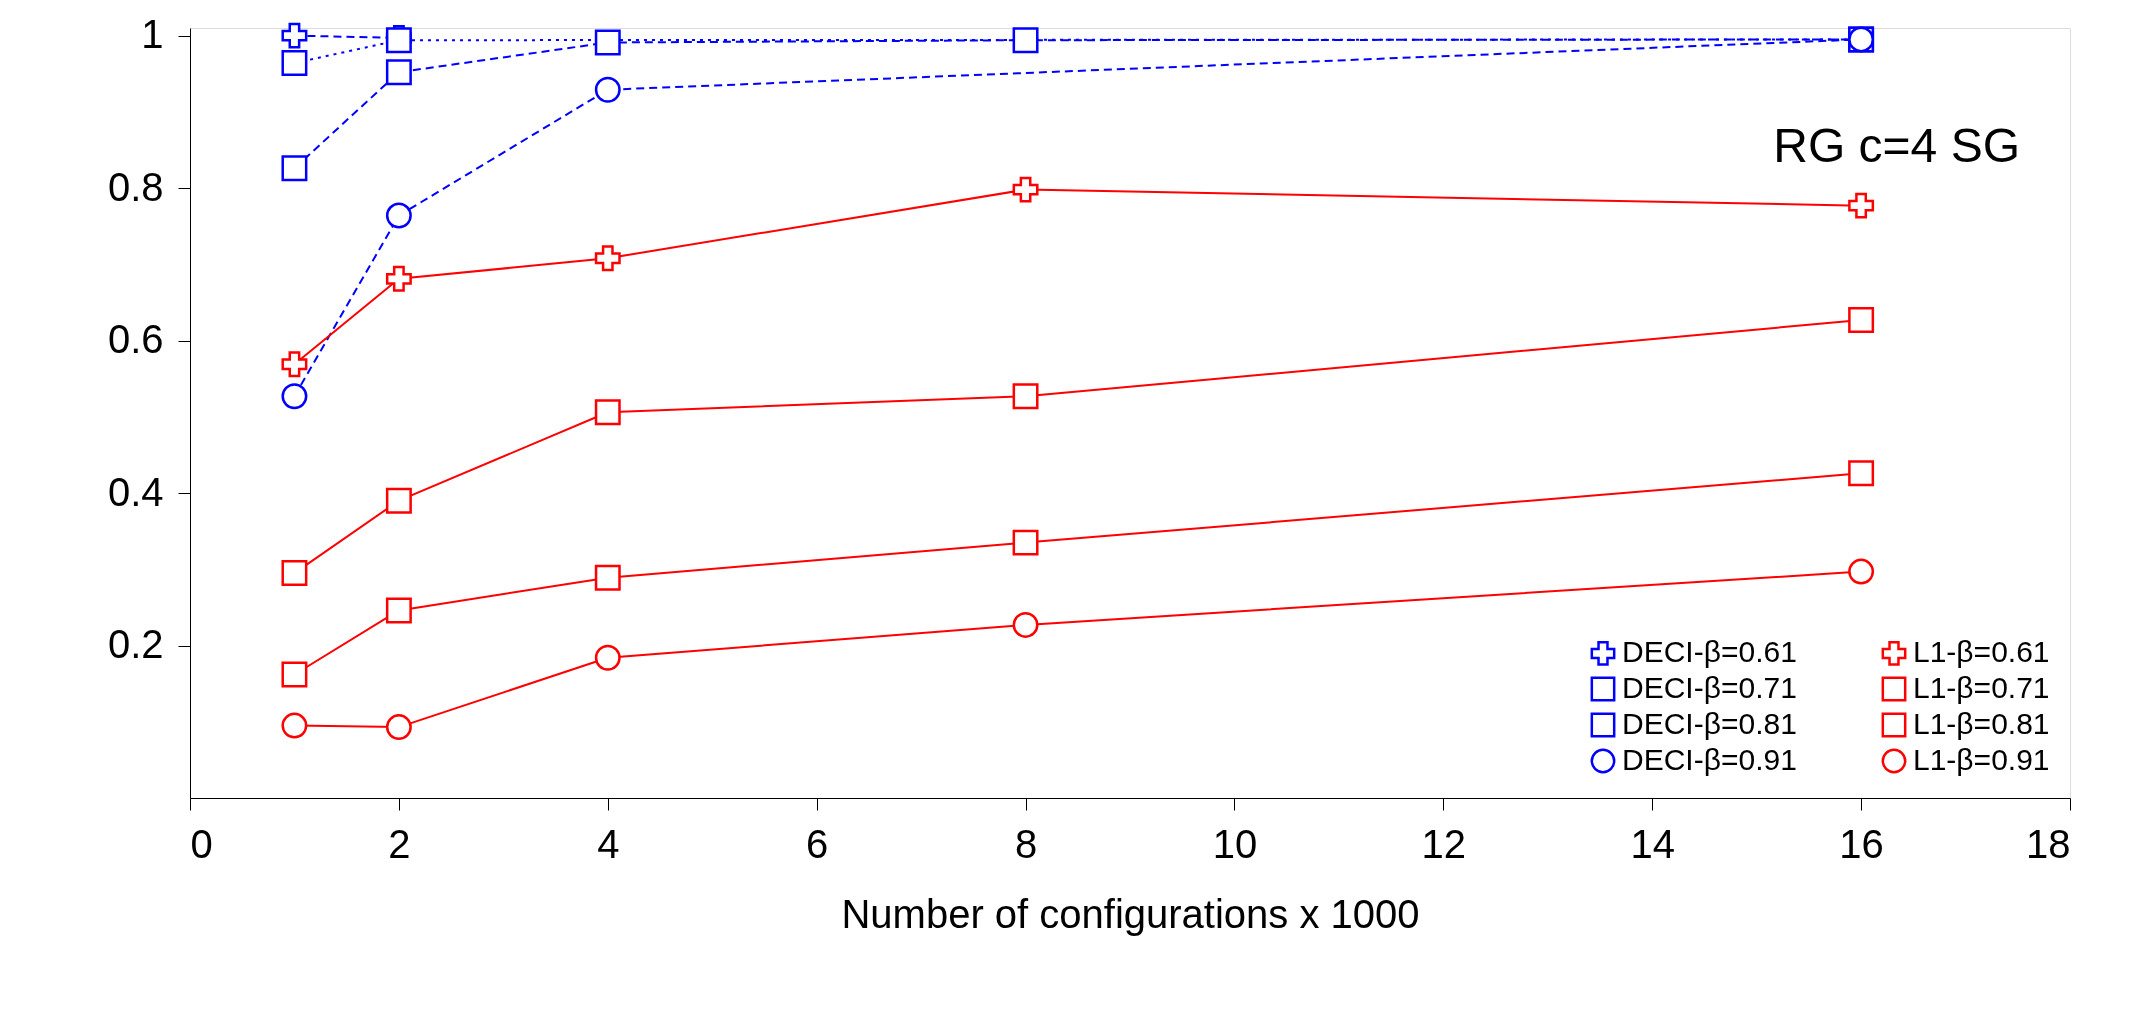 Image resolution: width=2145 pixels, height=1021 pixels. What do you see at coordinates (817, 843) in the screenshot?
I see `x-tick-label: 6` at bounding box center [817, 843].